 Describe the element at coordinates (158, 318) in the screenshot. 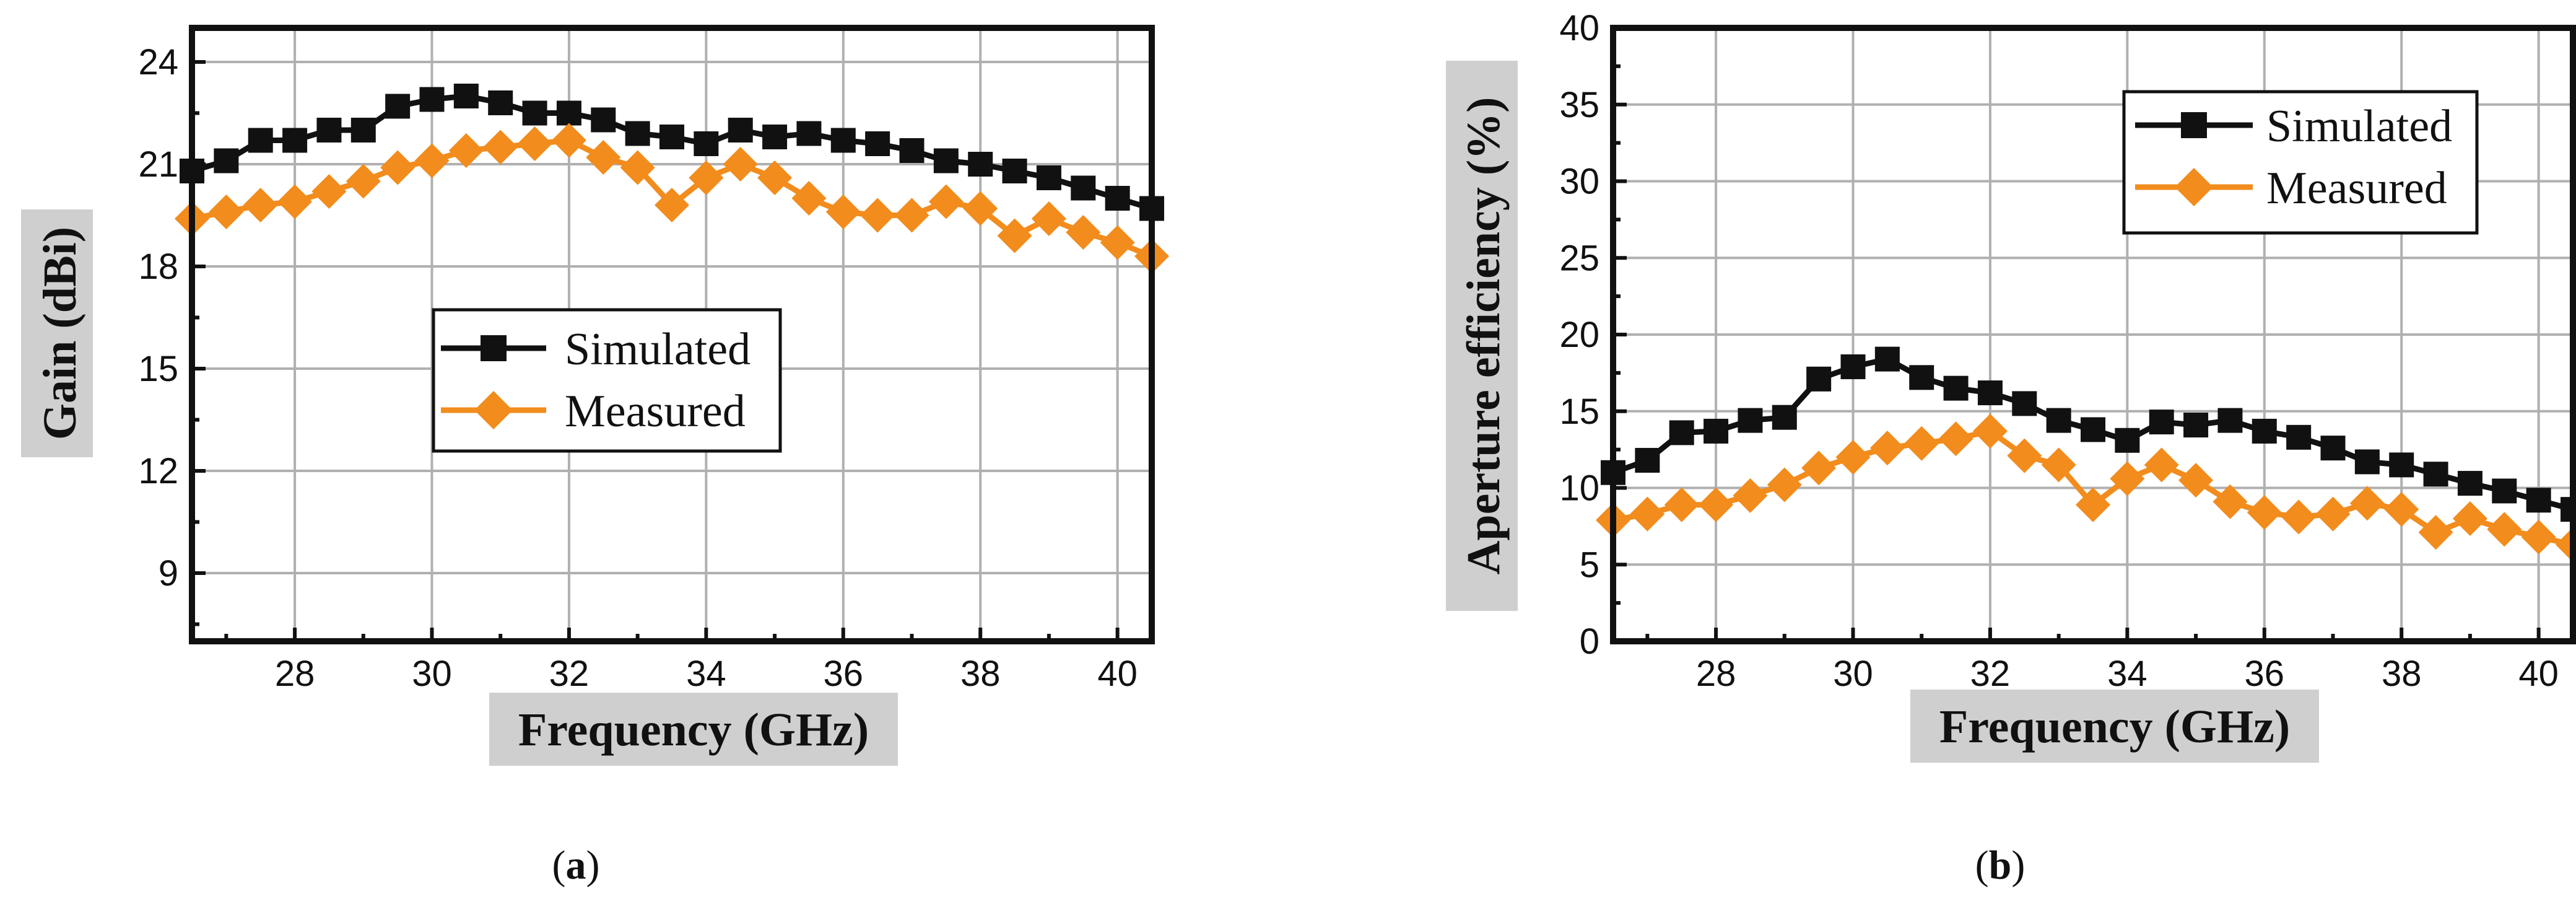

I see `y-tick-labels: 9 12 15 18 21 24` at that location.